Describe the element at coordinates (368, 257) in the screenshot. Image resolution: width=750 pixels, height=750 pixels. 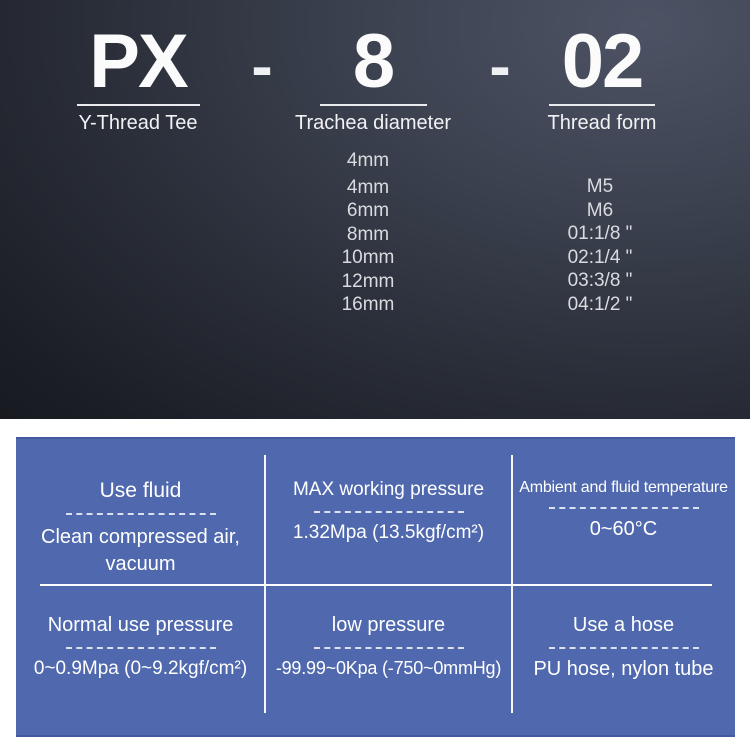
I see `diameter-option: 10mm` at that location.